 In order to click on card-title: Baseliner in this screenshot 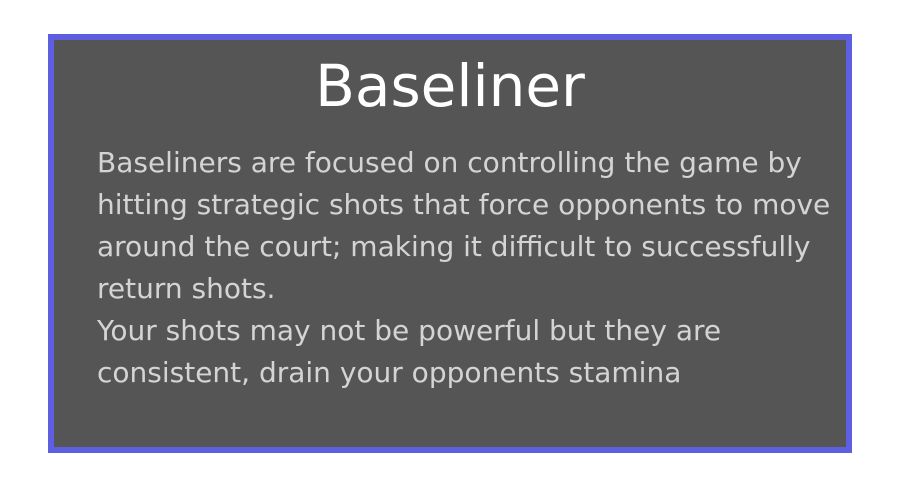, I will do `click(450, 86)`.